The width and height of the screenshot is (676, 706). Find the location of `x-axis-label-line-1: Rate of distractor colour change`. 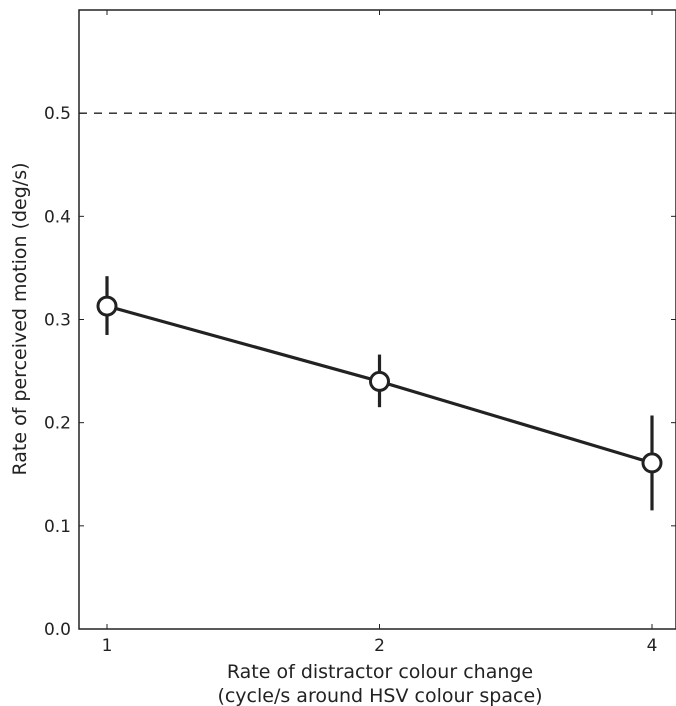

x-axis-label-line-1: Rate of distractor colour change is located at coordinates (380, 672).